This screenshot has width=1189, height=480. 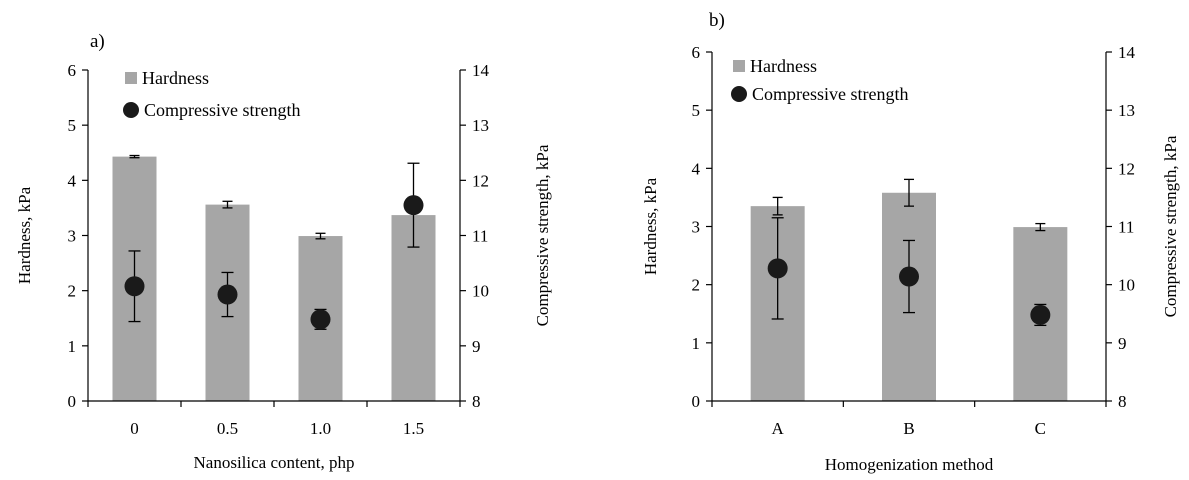 I want to click on x-tick-label: 1.0, so click(x=320, y=428).